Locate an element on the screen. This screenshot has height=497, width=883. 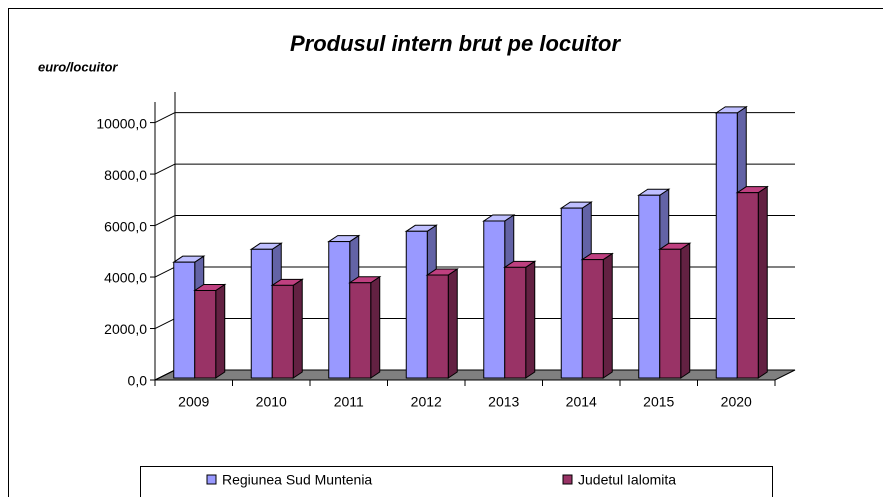
chart-title: Produsul intern brut pe locuitor is located at coordinates (455, 43).